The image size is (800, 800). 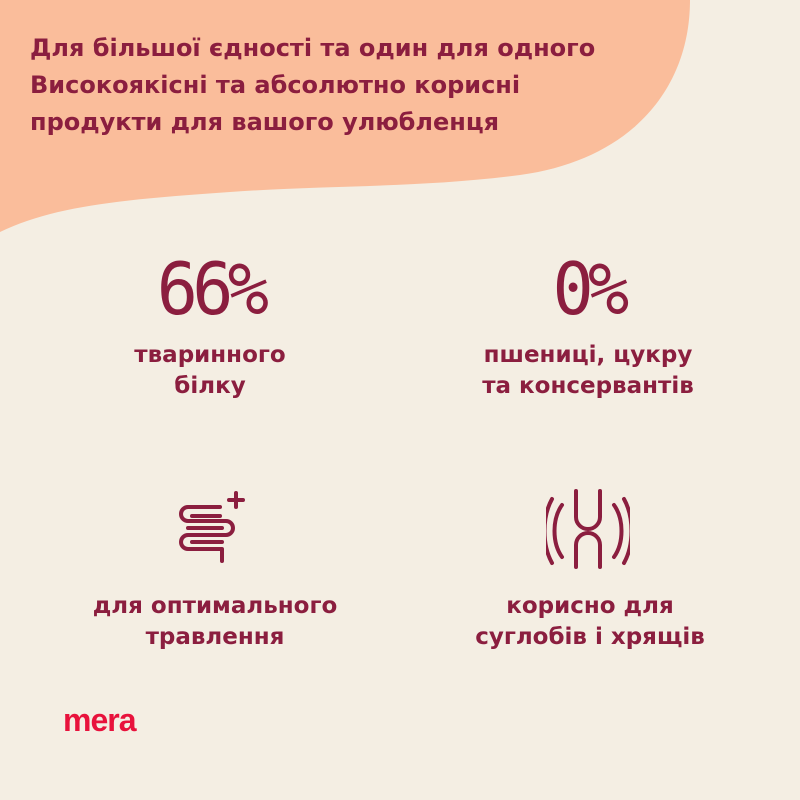 I want to click on stat-caption-line-1: пшениці, цукру, so click(x=588, y=355).